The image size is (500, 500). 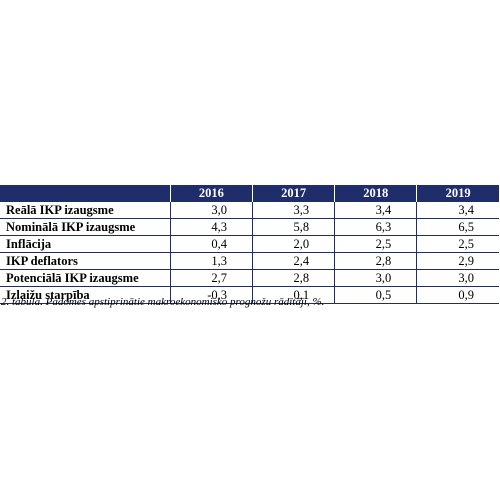 I want to click on table-cell: 2,0, so click(x=293, y=244).